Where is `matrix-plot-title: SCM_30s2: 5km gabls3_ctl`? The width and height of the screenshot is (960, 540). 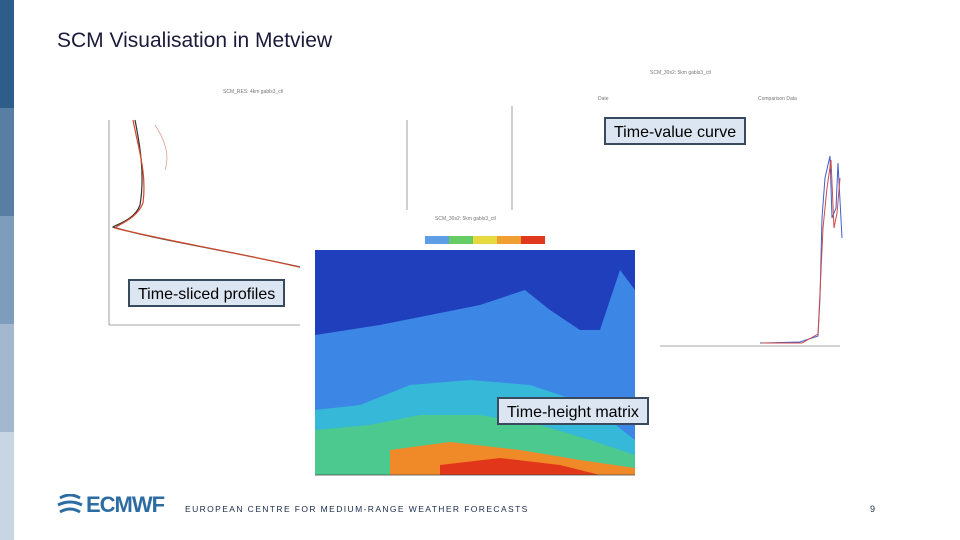
matrix-plot-title: SCM_30s2: 5km gabls3_ctl is located at coordinates (465, 219).